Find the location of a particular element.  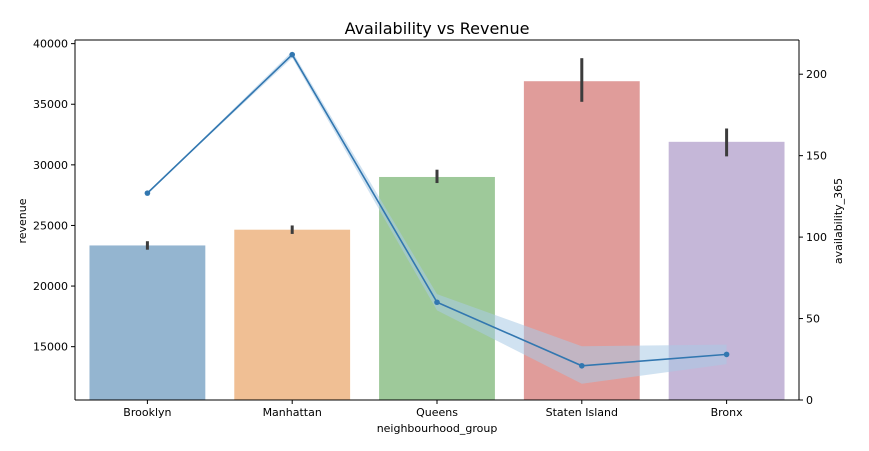

bar-manhattan is located at coordinates (292, 314).